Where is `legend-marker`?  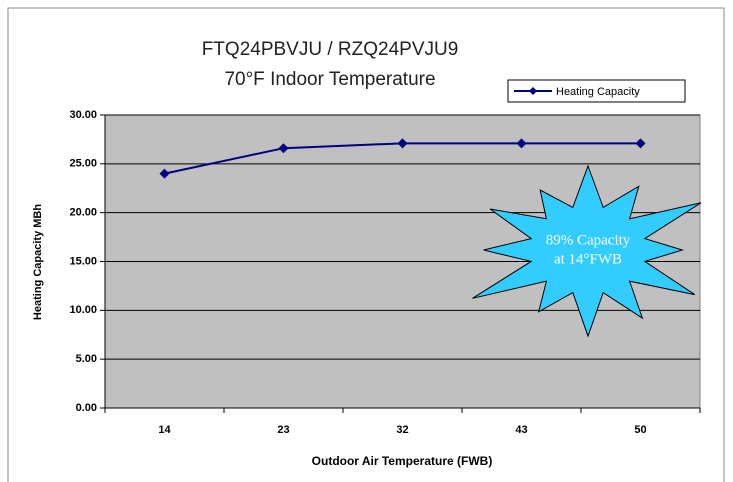
legend-marker is located at coordinates (533, 91).